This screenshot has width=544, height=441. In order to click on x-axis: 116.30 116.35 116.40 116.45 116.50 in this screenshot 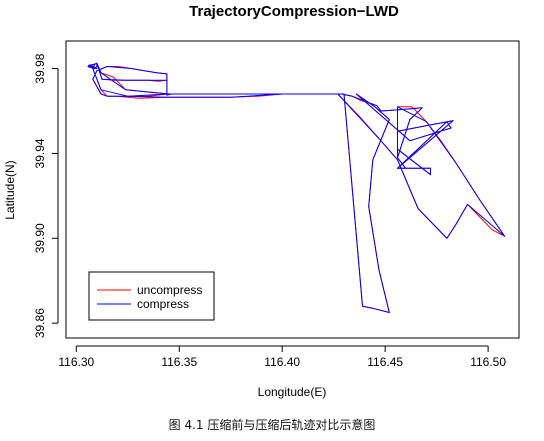, I will do `click(282, 357)`.